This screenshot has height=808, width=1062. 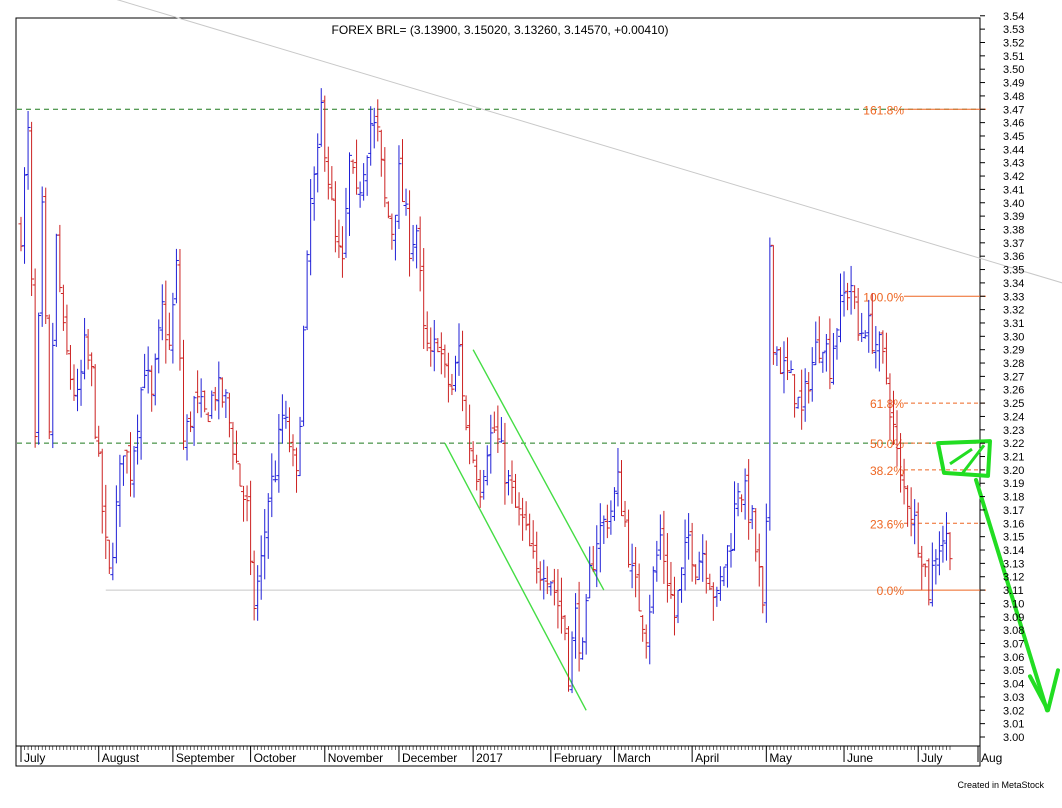 What do you see at coordinates (967, 459) in the screenshot?
I see `annotation-scribble` at bounding box center [967, 459].